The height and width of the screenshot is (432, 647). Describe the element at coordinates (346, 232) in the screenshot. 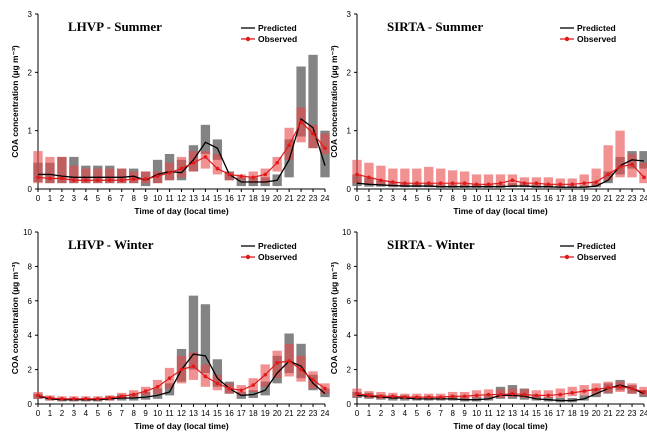

I see `y-tick-label: 10` at that location.